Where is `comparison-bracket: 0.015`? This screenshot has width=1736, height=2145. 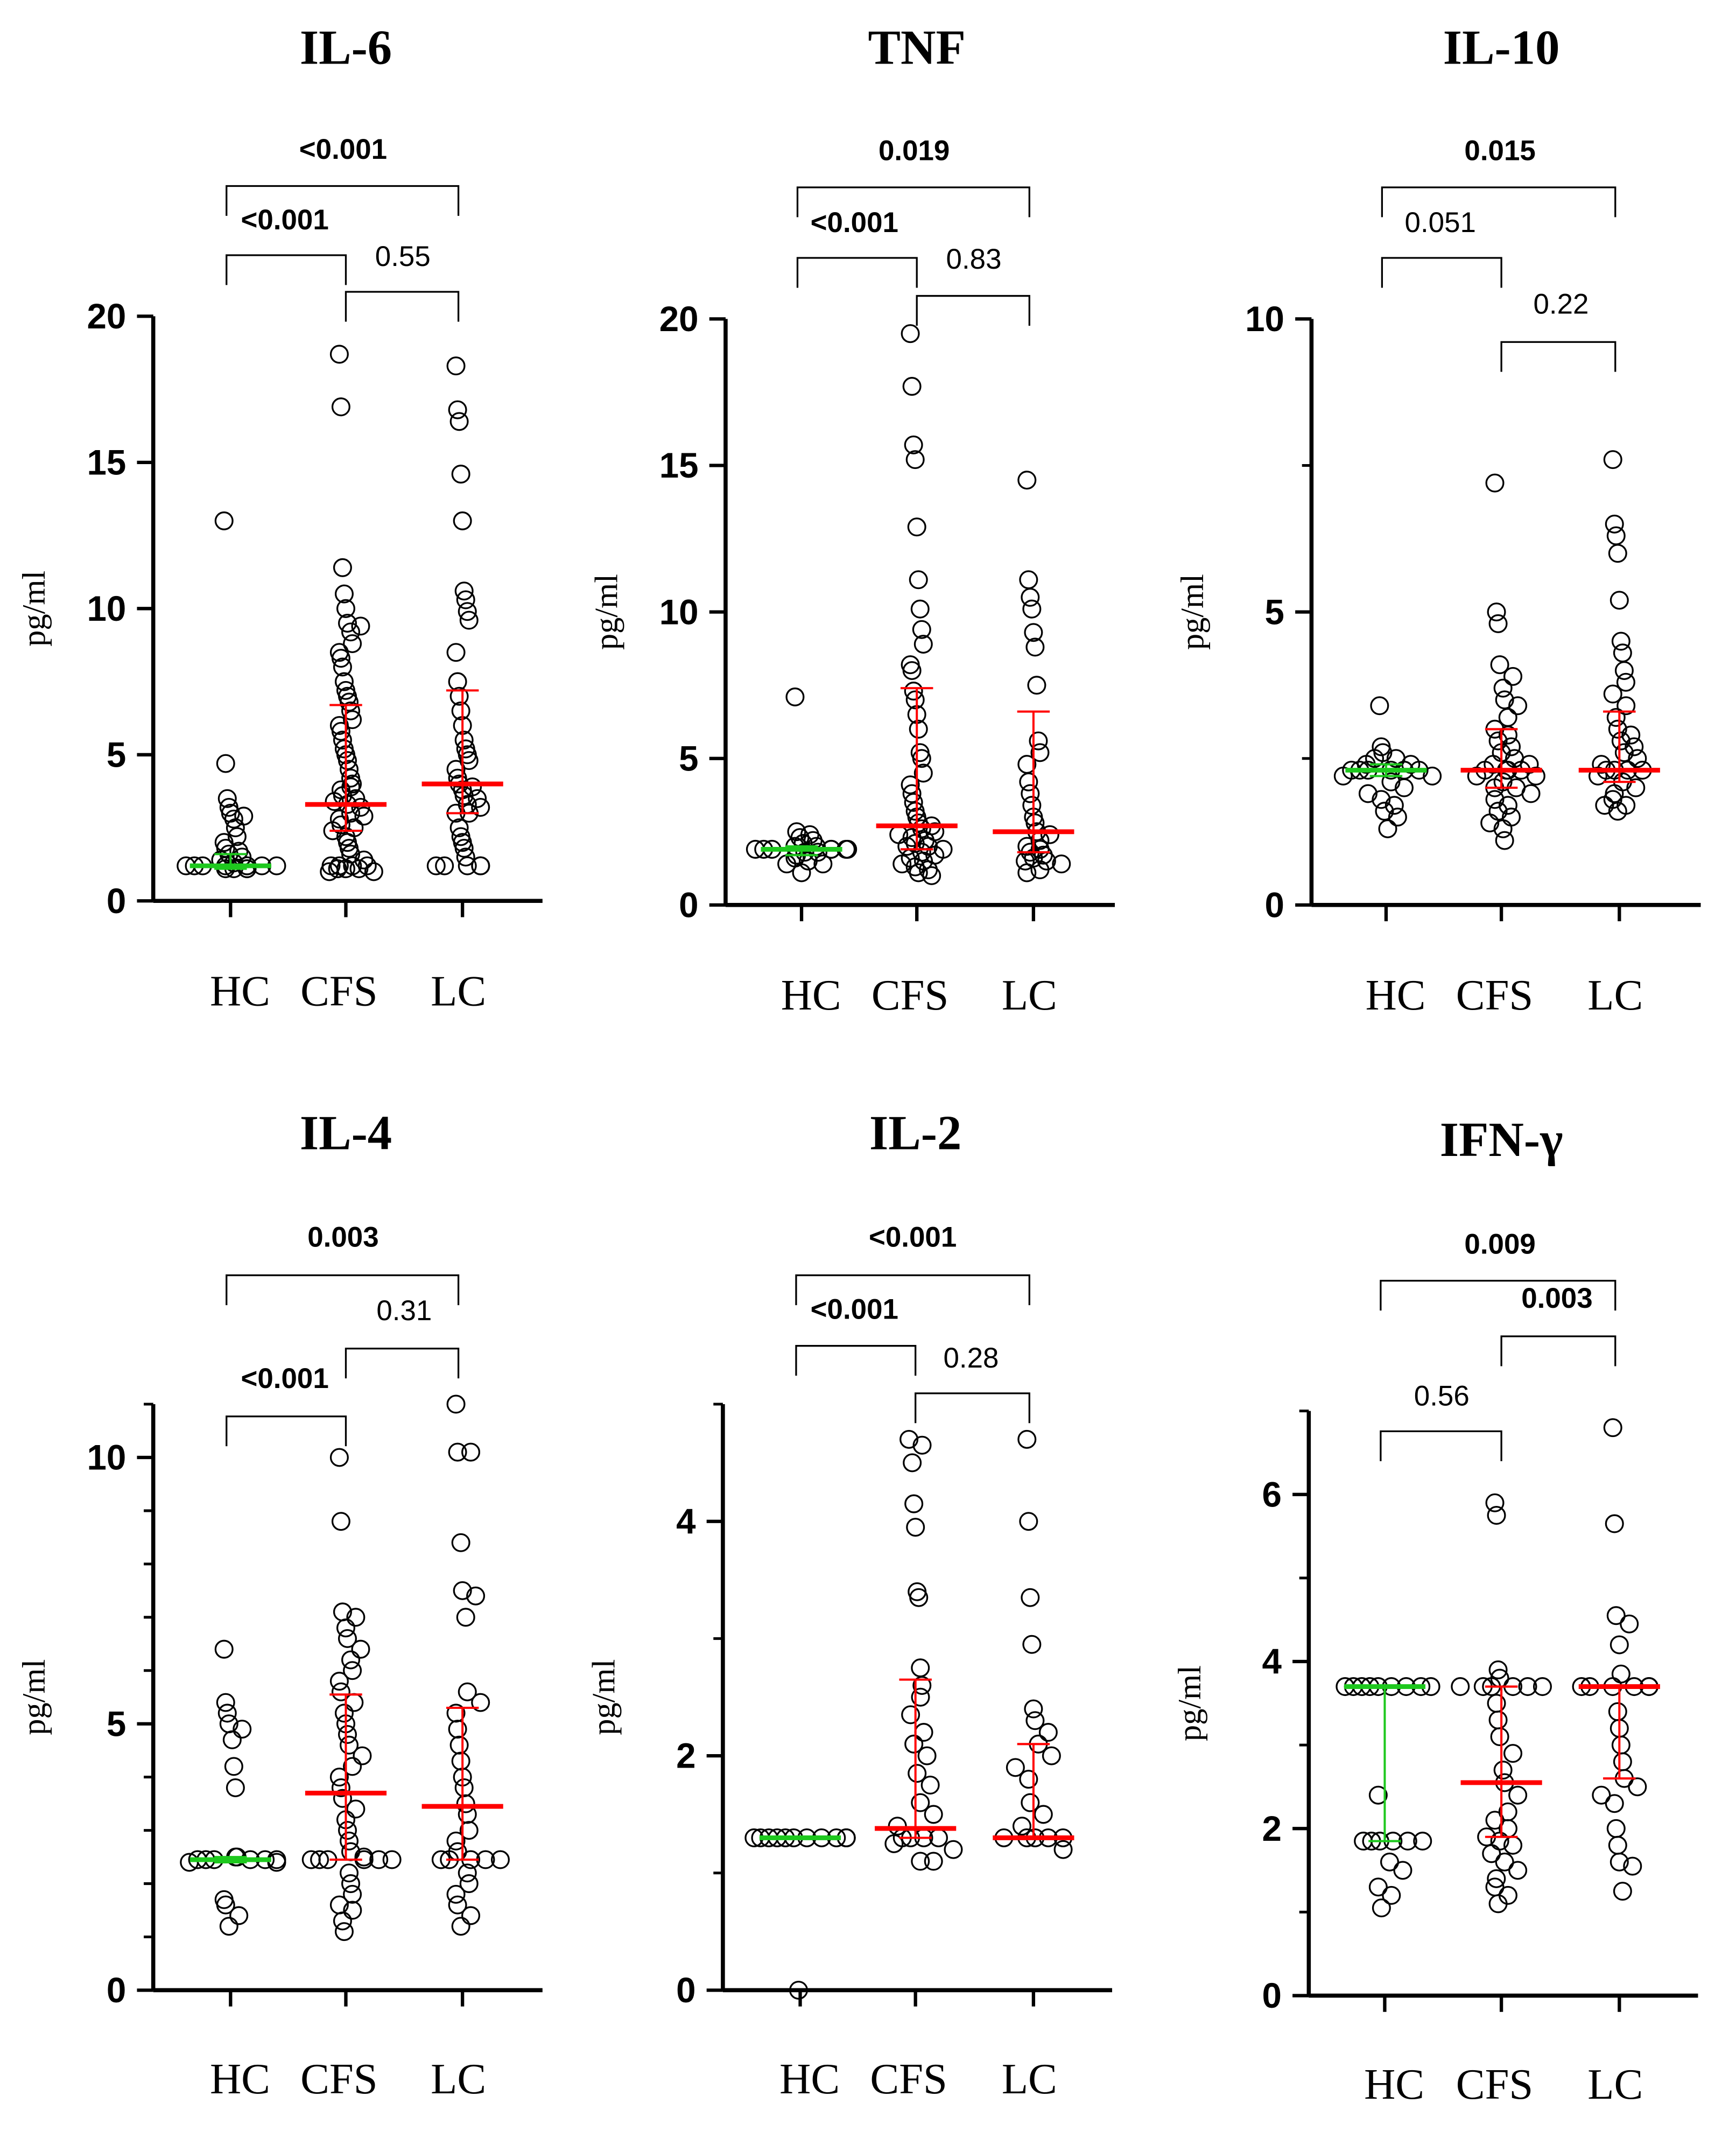
comparison-bracket: 0.015 is located at coordinates (1498, 176).